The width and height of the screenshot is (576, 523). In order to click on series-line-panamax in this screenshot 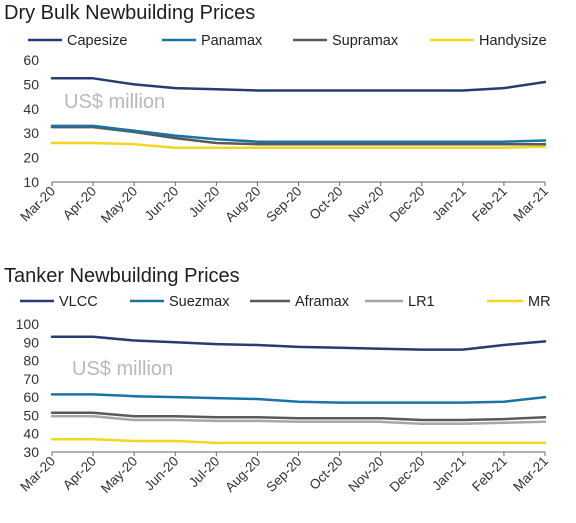, I will do `click(298, 133)`.